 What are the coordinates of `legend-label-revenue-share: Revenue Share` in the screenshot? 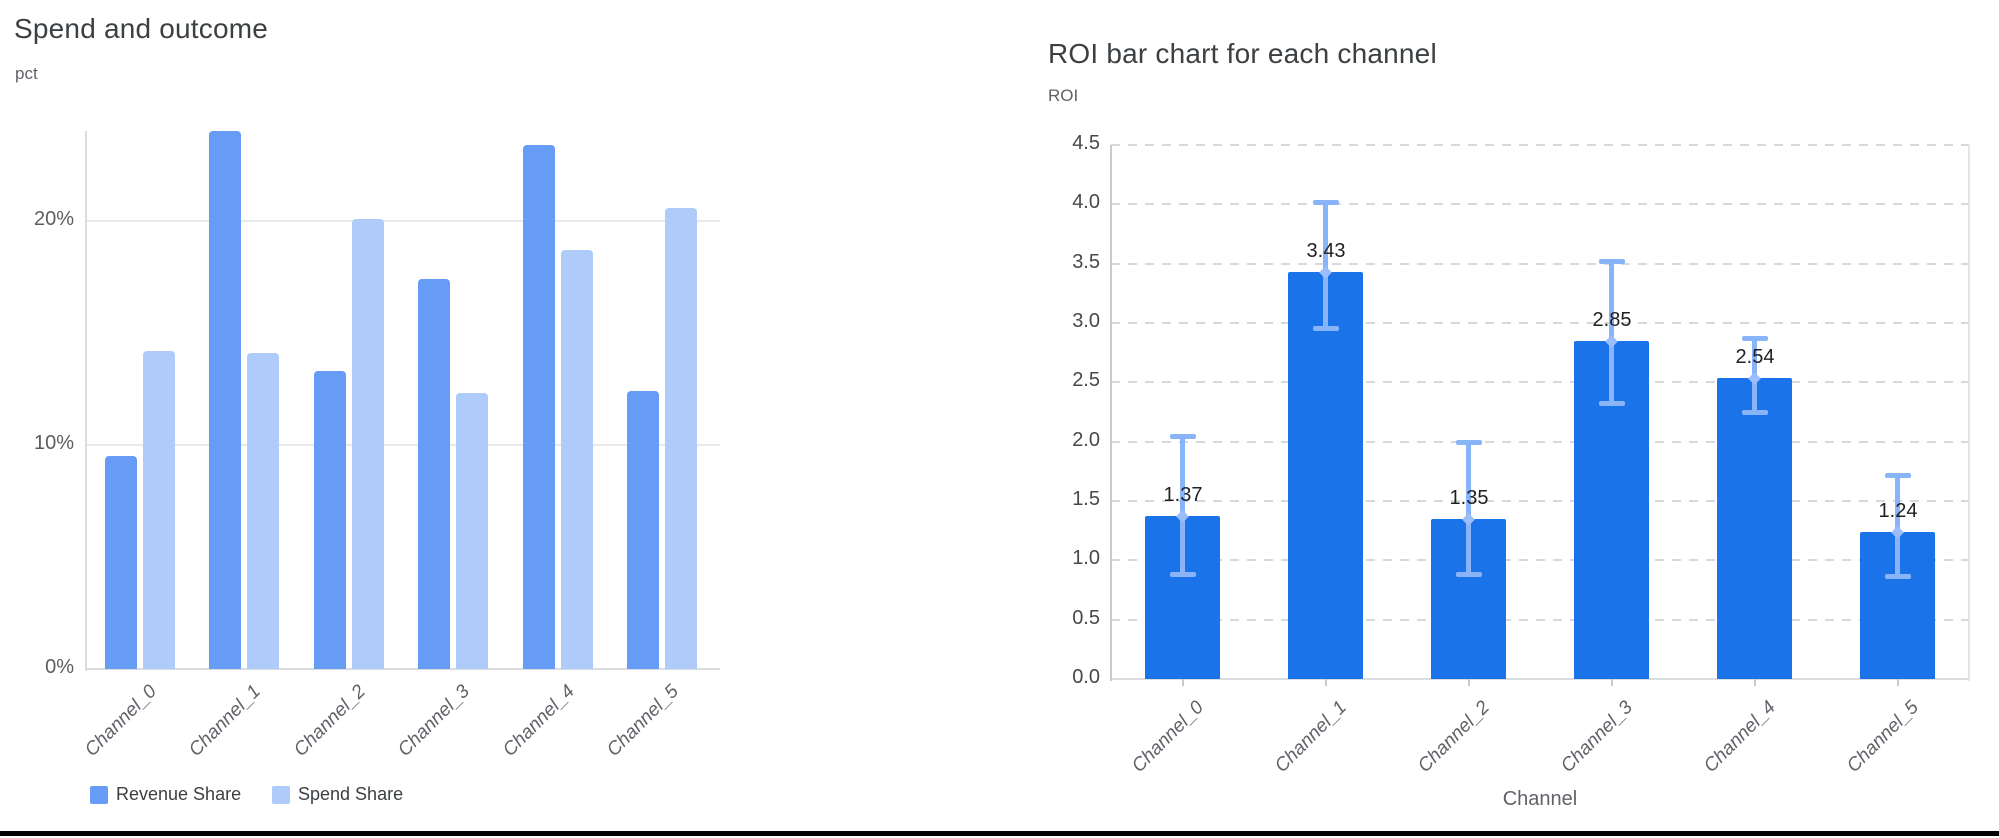 It's located at (179, 794).